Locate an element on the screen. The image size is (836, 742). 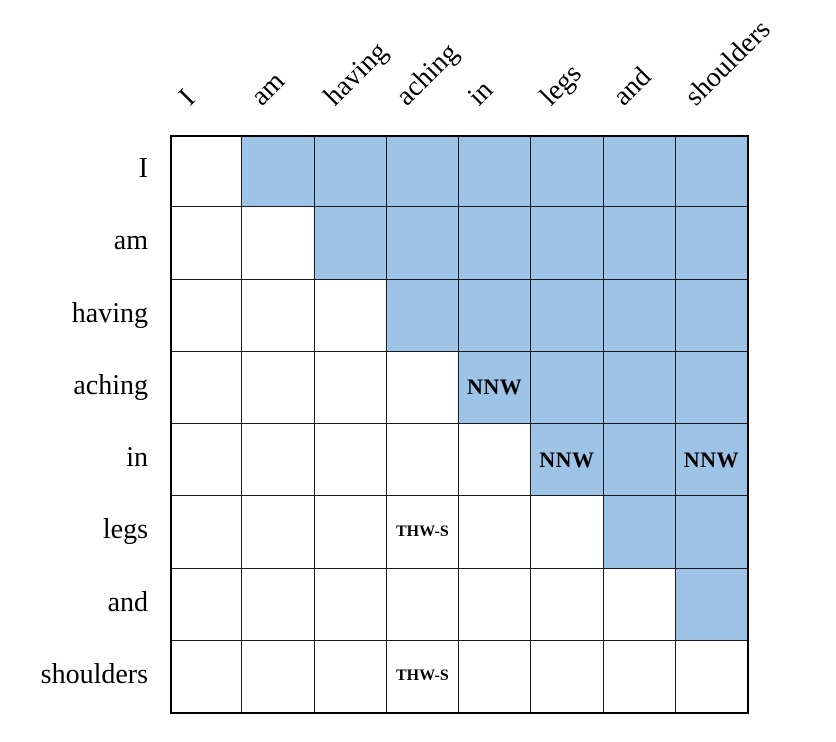
column-label: having is located at coordinates (355, 73).